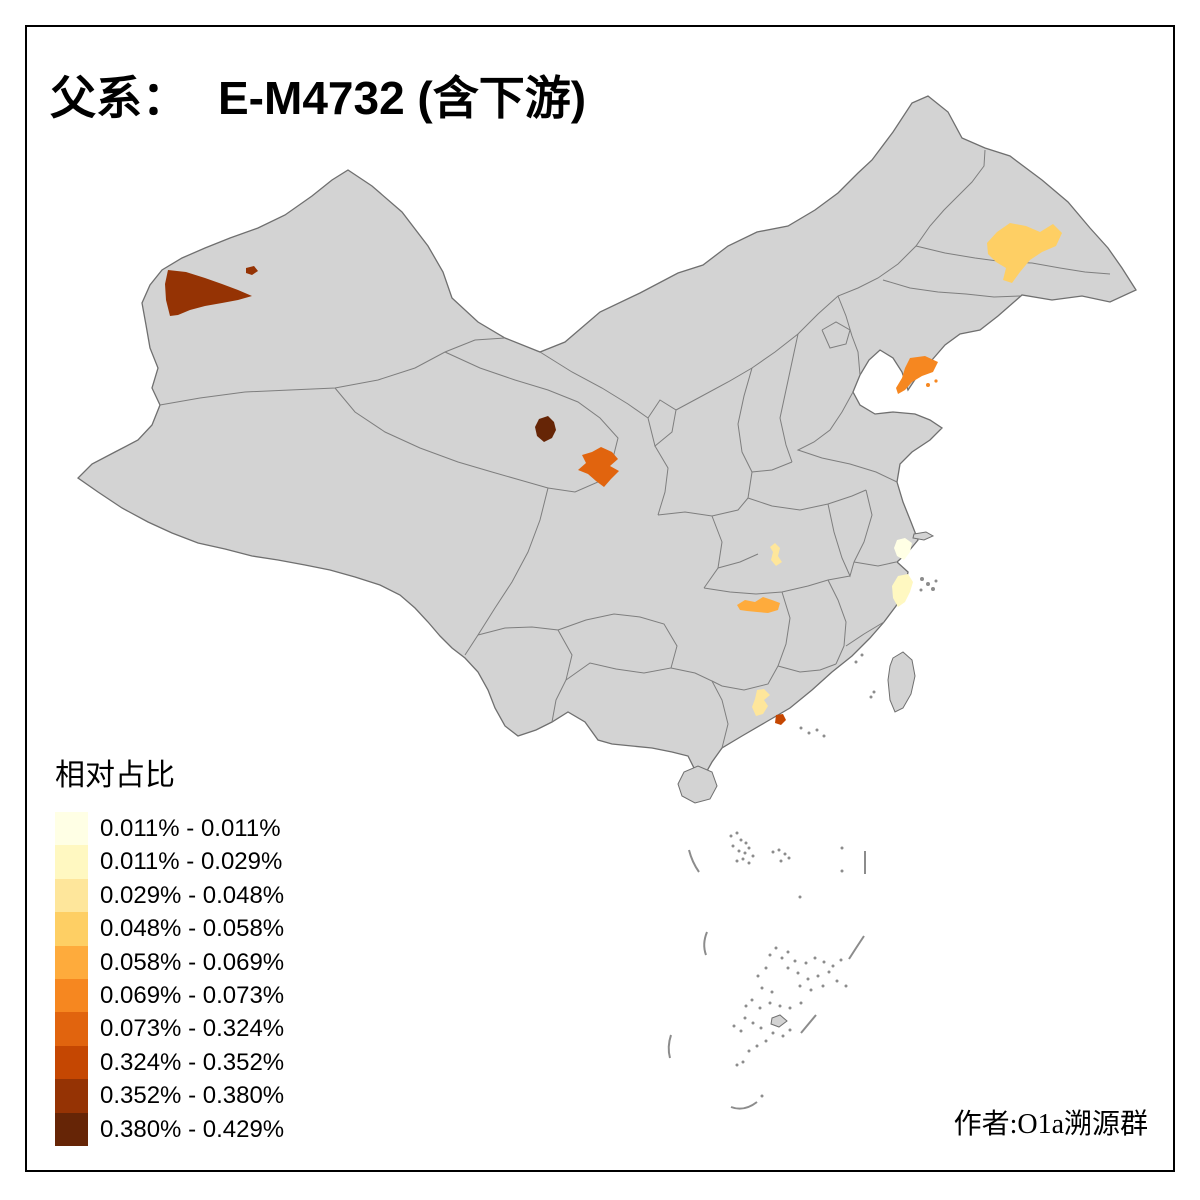  I want to click on legend-row: 0.058% - 0.069%, so click(170, 962).